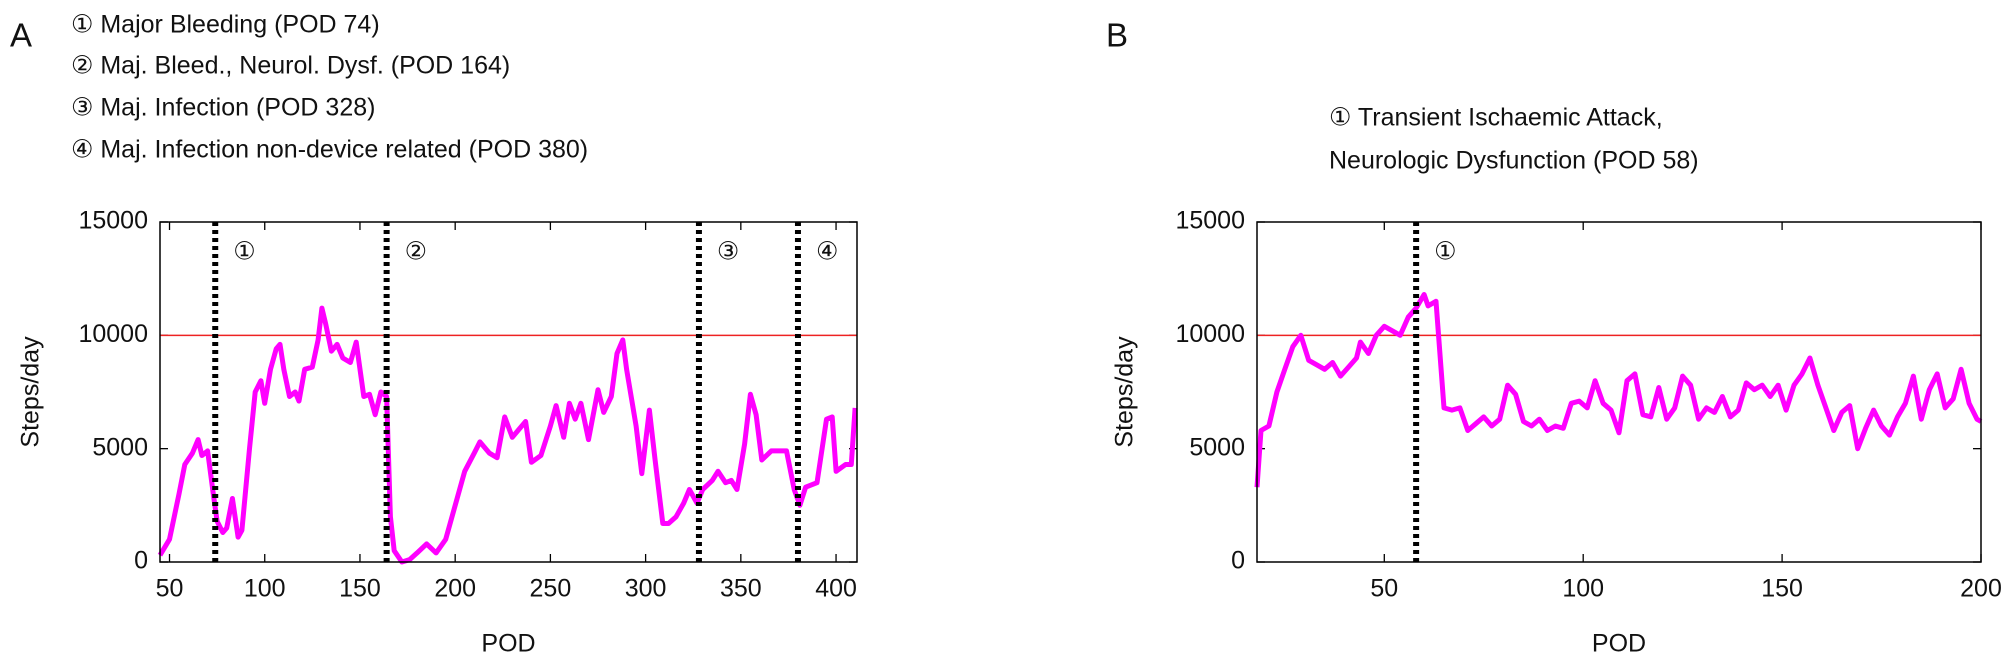  What do you see at coordinates (827, 252) in the screenshot?
I see `event-label: ④` at bounding box center [827, 252].